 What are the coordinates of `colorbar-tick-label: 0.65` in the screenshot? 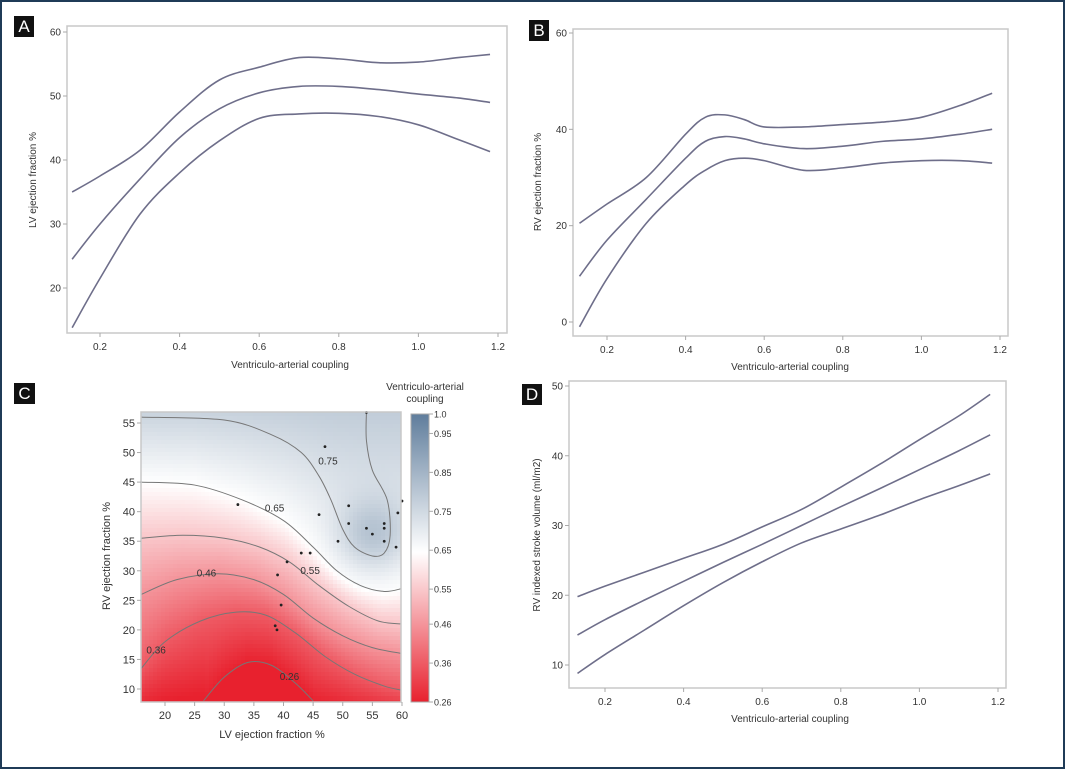 It's located at (443, 551).